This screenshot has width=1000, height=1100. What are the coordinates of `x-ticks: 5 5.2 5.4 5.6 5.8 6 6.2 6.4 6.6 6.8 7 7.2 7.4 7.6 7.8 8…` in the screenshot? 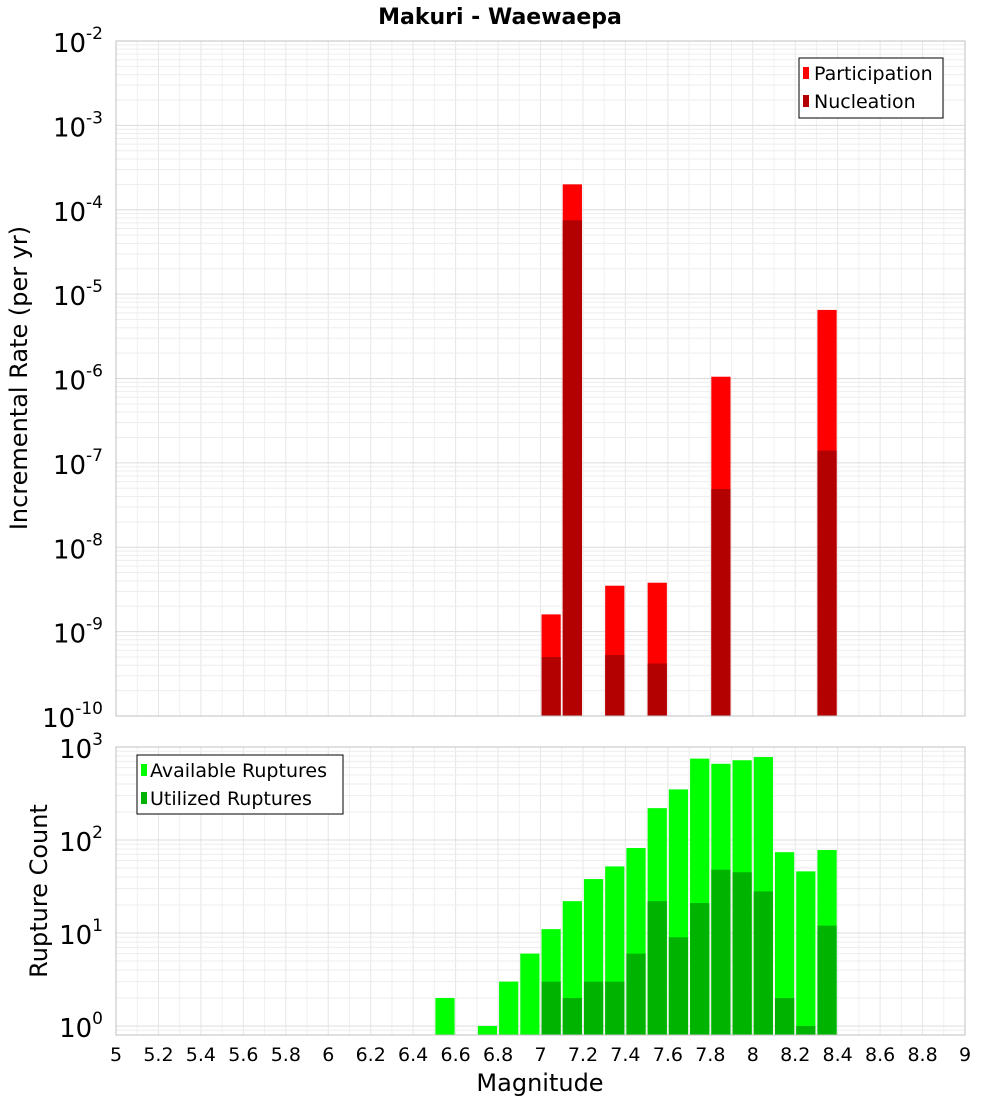 It's located at (540, 1055).